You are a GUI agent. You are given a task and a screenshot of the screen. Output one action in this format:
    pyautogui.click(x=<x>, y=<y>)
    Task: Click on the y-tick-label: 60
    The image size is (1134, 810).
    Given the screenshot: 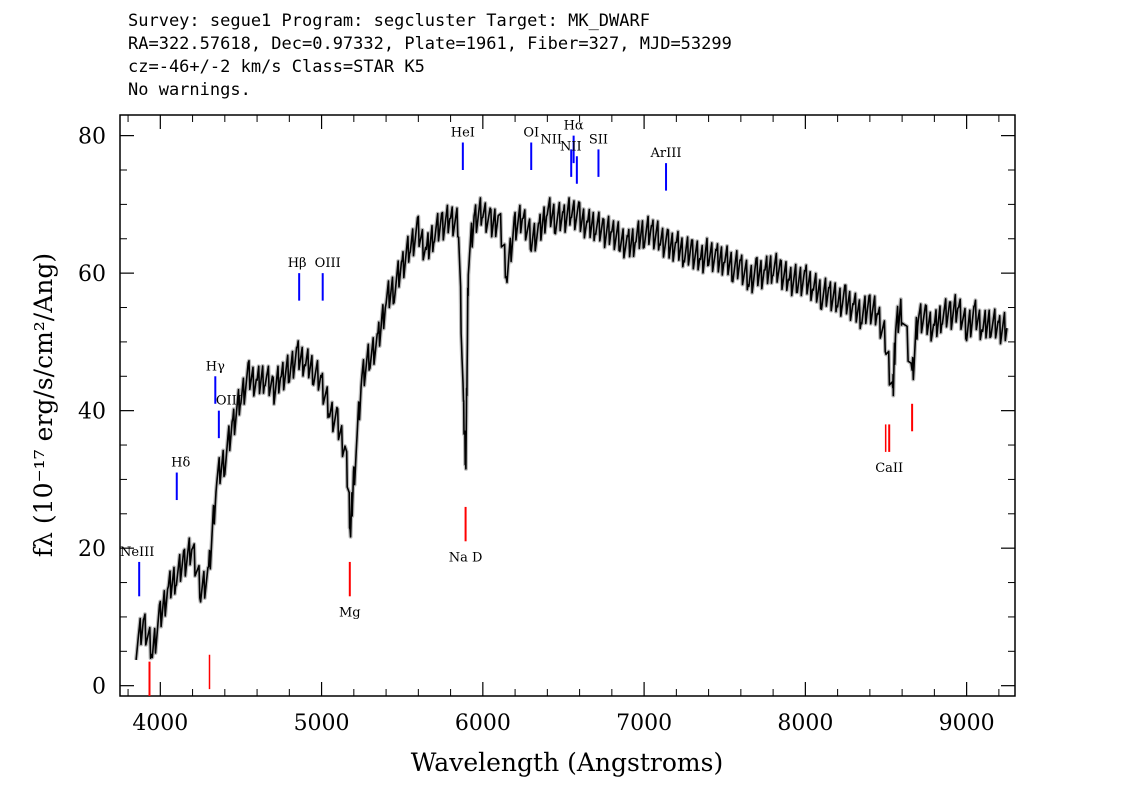 What is the action you would take?
    pyautogui.click(x=92, y=274)
    